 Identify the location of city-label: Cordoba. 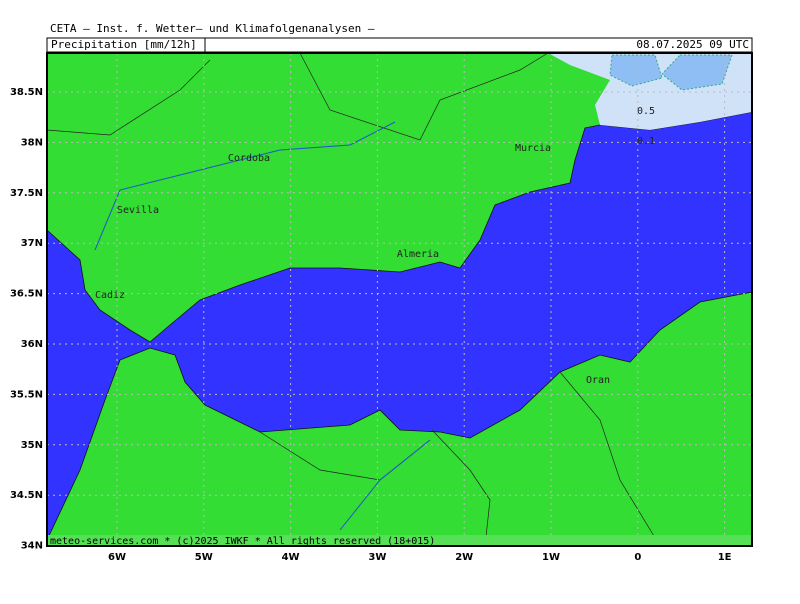
(249, 158).